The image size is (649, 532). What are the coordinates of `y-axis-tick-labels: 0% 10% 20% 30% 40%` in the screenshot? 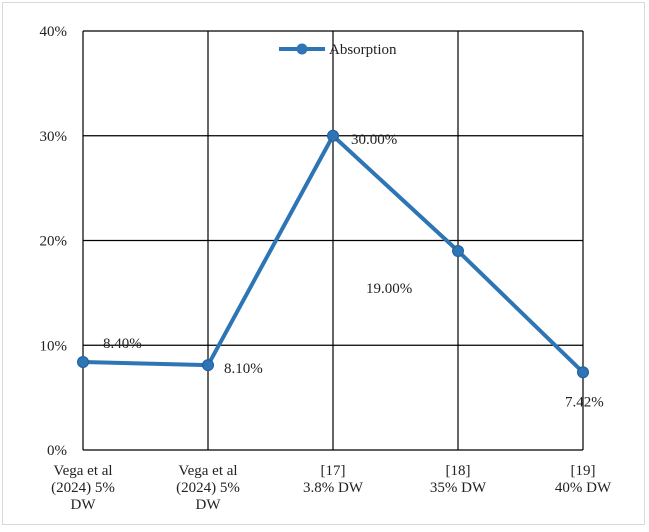 It's located at (54, 241).